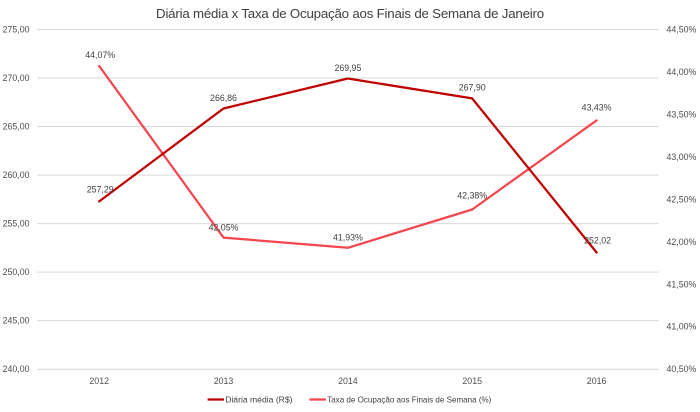  Describe the element at coordinates (348, 381) in the screenshot. I see `svg-text: 2014` at that location.